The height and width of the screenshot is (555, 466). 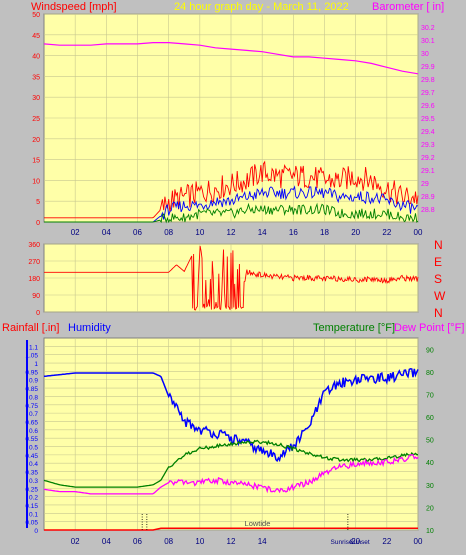 What do you see at coordinates (36, 98) in the screenshot?
I see `windspeed-tick-label: 30` at bounding box center [36, 98].